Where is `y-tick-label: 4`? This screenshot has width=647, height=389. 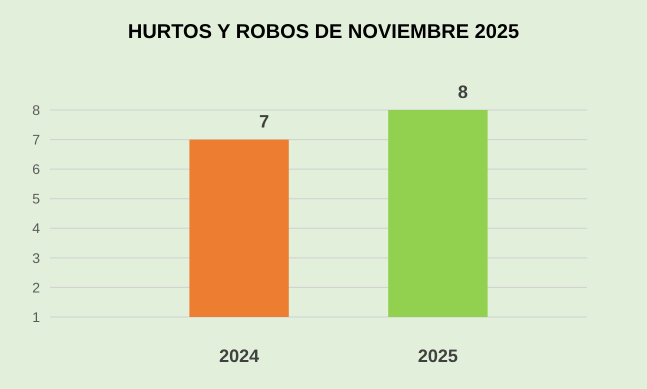 y-tick-label: 4 is located at coordinates (36, 228).